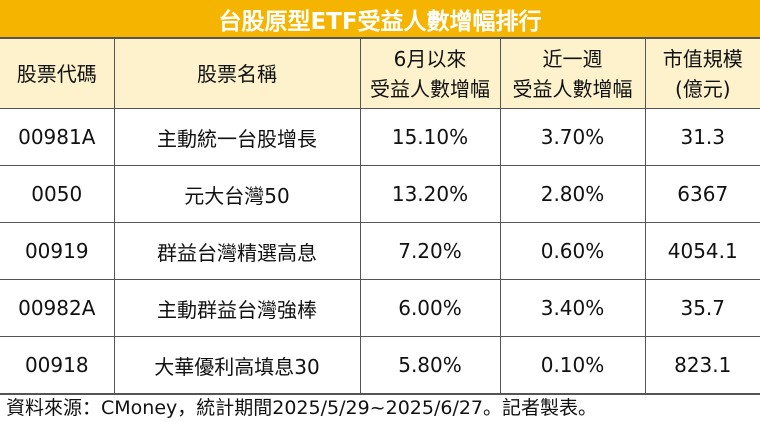 Image resolution: width=760 pixels, height=422 pixels. Describe the element at coordinates (430, 194) in the screenshot. I see `table-cell: 13.20%` at that location.